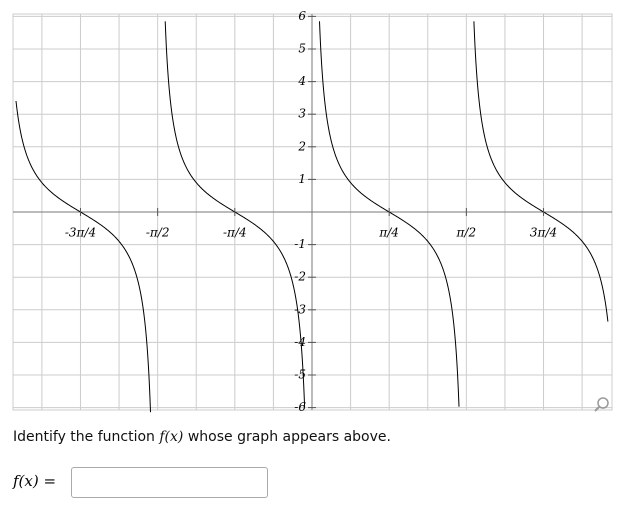 Image resolution: width=636 pixels, height=508 pixels. I want to click on zoom-icon, so click(601, 404).